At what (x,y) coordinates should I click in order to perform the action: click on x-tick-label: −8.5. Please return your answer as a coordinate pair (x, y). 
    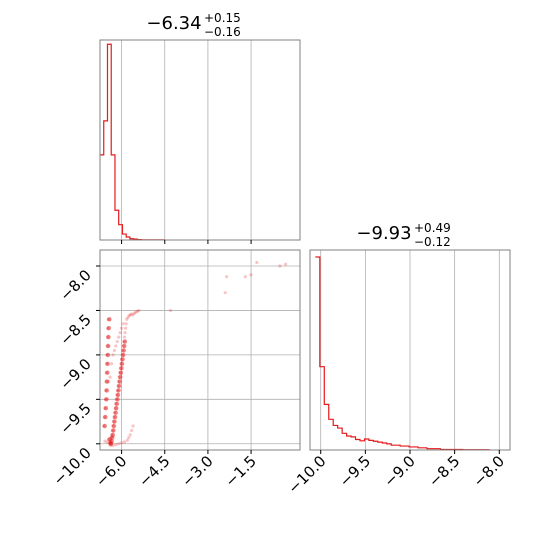
    Looking at the image, I should click on (444, 471).